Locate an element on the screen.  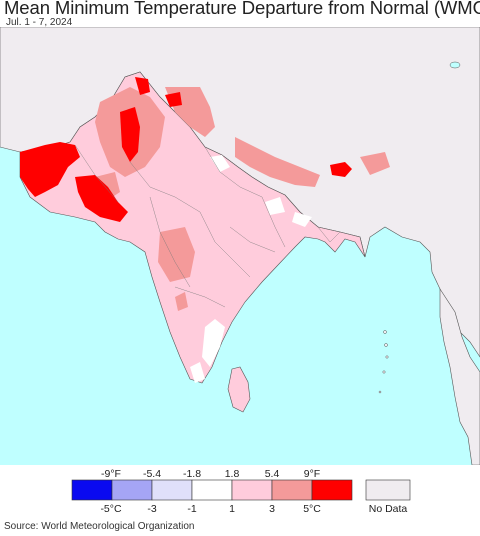
legend-f-tick-3: 1.8 is located at coordinates (232, 474).